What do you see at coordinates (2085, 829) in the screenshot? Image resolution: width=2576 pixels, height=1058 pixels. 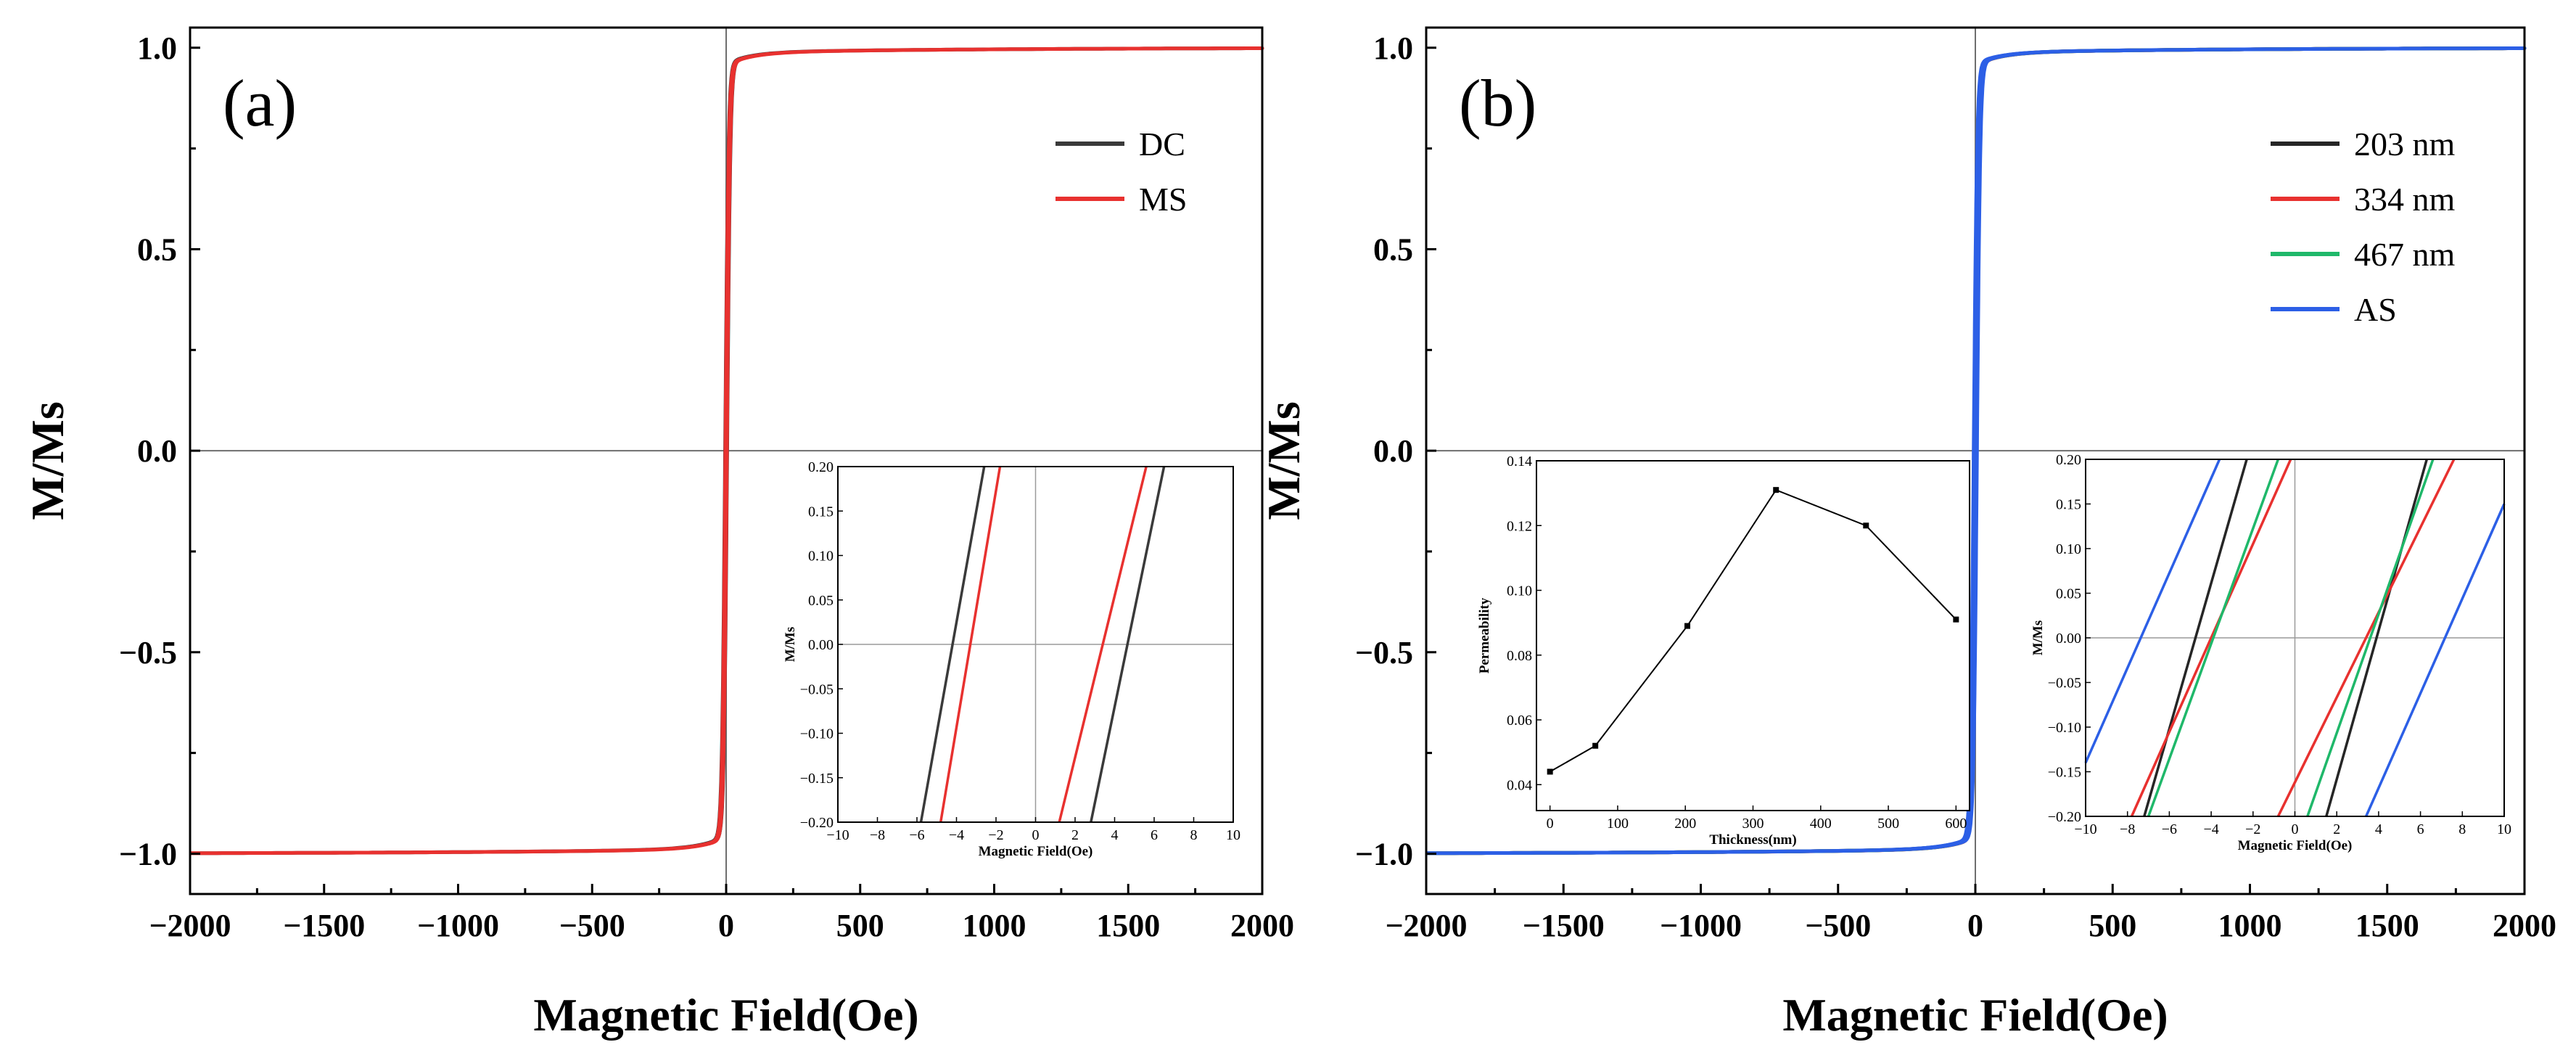 I see `inset-x-tick-label: −10` at bounding box center [2085, 829].